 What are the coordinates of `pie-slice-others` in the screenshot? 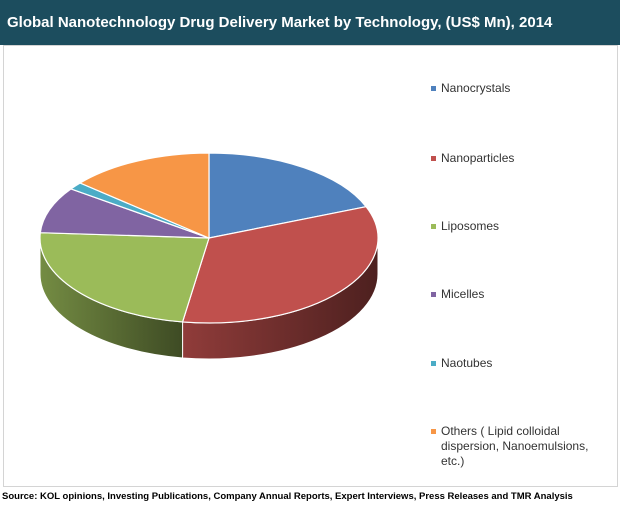 It's located at (144, 195).